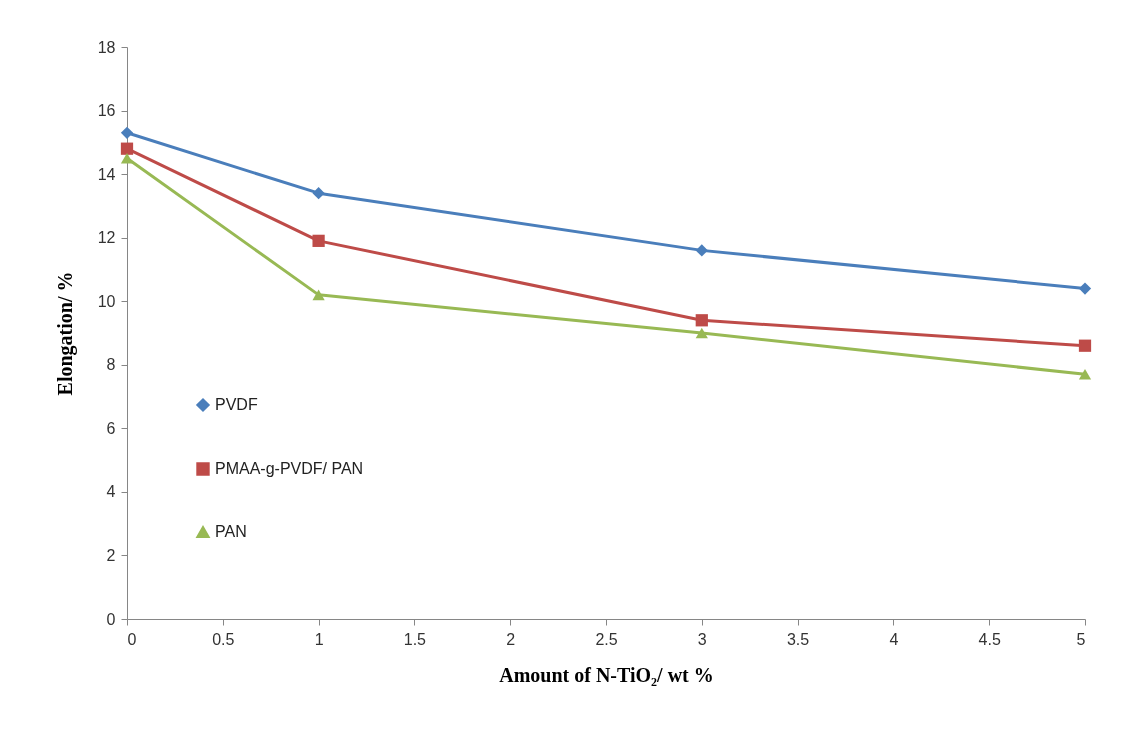 This screenshot has width=1122, height=733. I want to click on legend-label: PVDF, so click(236, 404).